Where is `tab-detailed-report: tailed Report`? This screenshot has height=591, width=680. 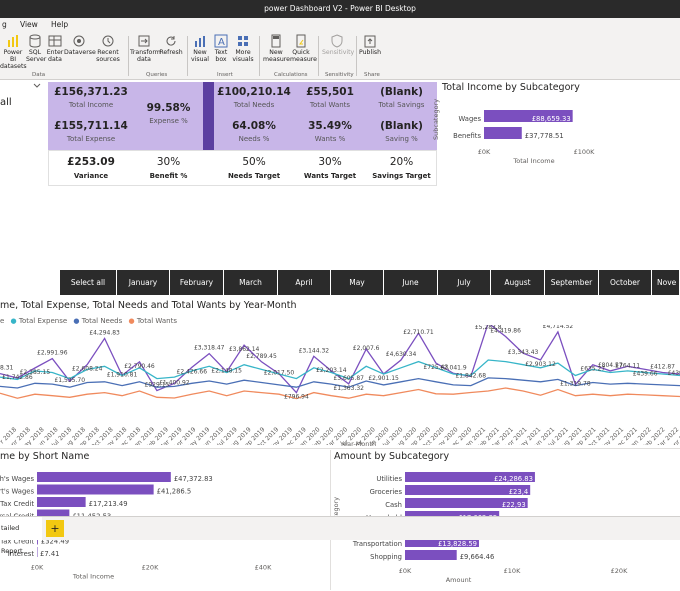 tab-detailed-report: tailed Report is located at coordinates (21, 536).